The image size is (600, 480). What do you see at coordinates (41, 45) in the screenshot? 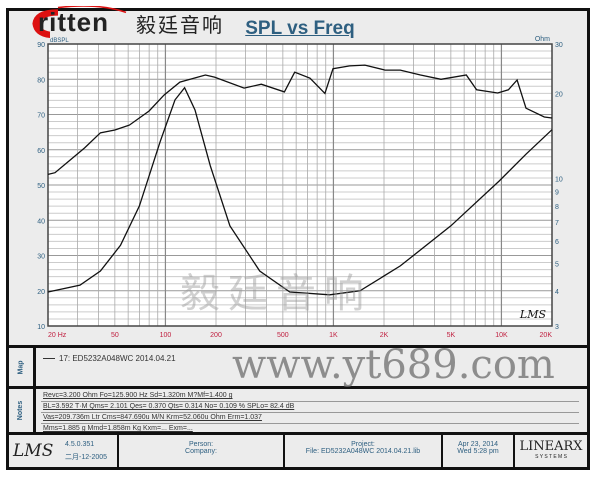
I see `y-tick-label: 90` at bounding box center [41, 45].